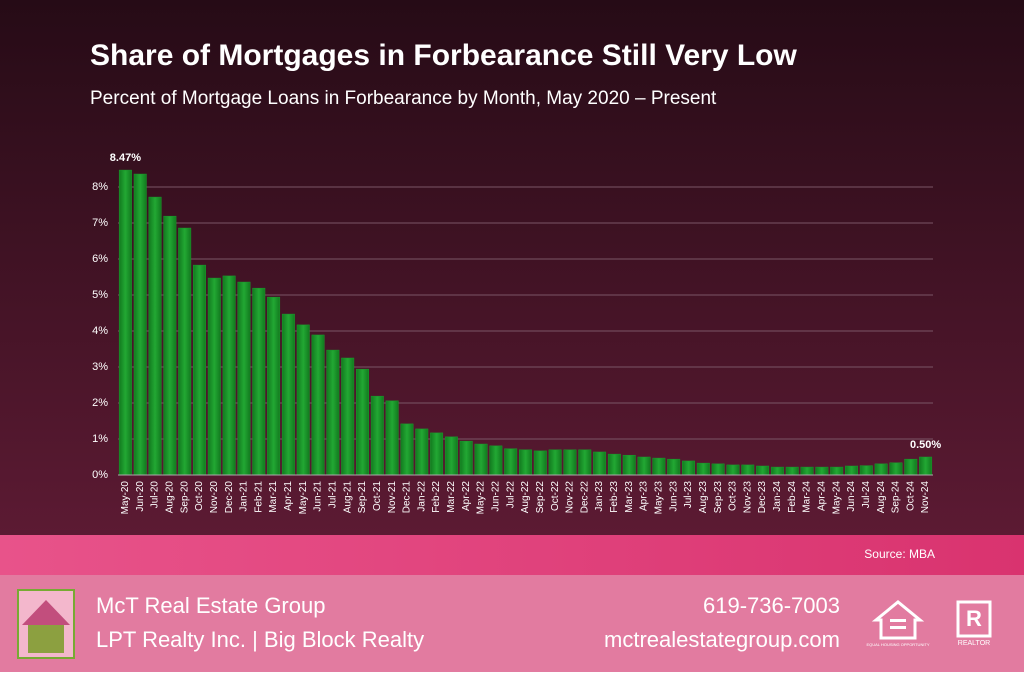  Describe the element at coordinates (851, 496) in the screenshot. I see `x-tick-label: Jun-24` at that location.